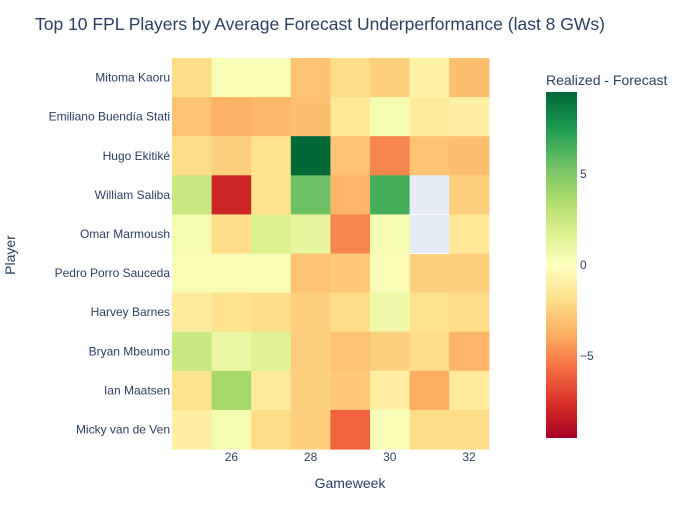 This screenshot has height=505, width=700. I want to click on y-tick-label: Hugo Ekitiké, so click(137, 156).